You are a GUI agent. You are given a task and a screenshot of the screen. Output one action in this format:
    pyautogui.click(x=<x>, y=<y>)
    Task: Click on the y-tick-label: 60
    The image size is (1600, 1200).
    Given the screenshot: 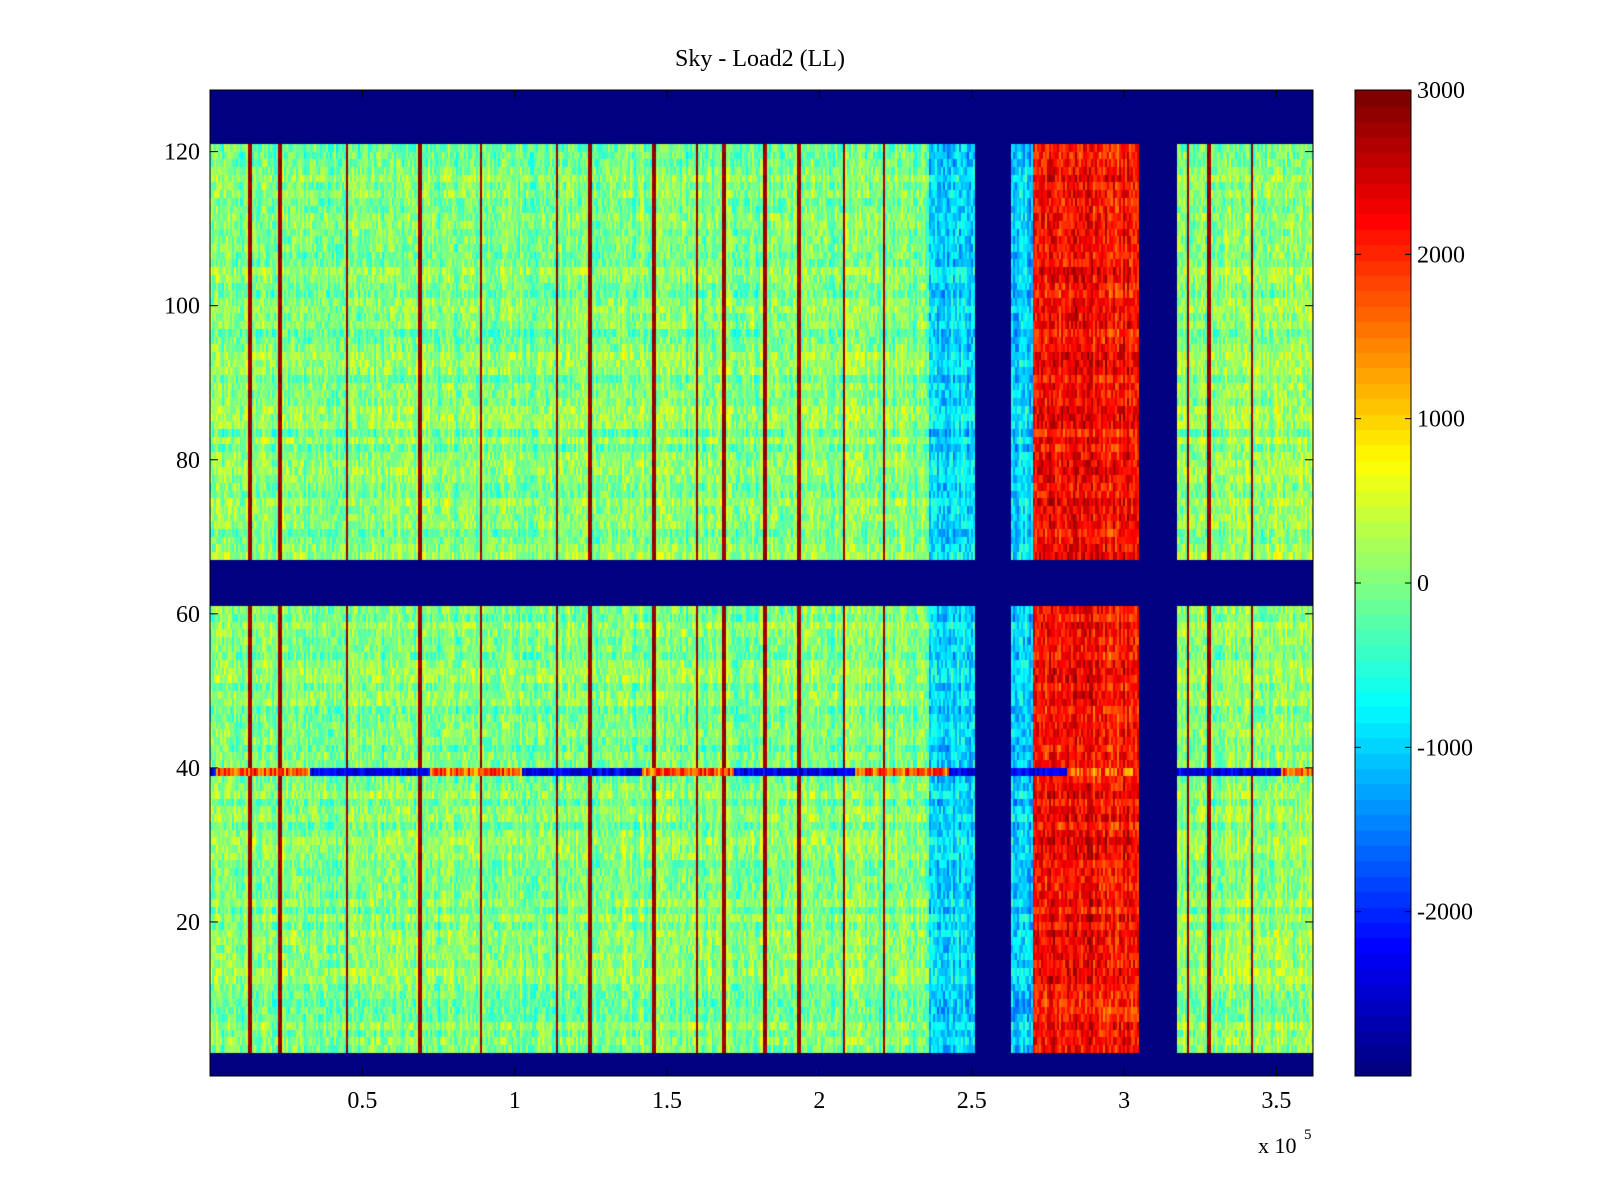 What is the action you would take?
    pyautogui.click(x=188, y=615)
    